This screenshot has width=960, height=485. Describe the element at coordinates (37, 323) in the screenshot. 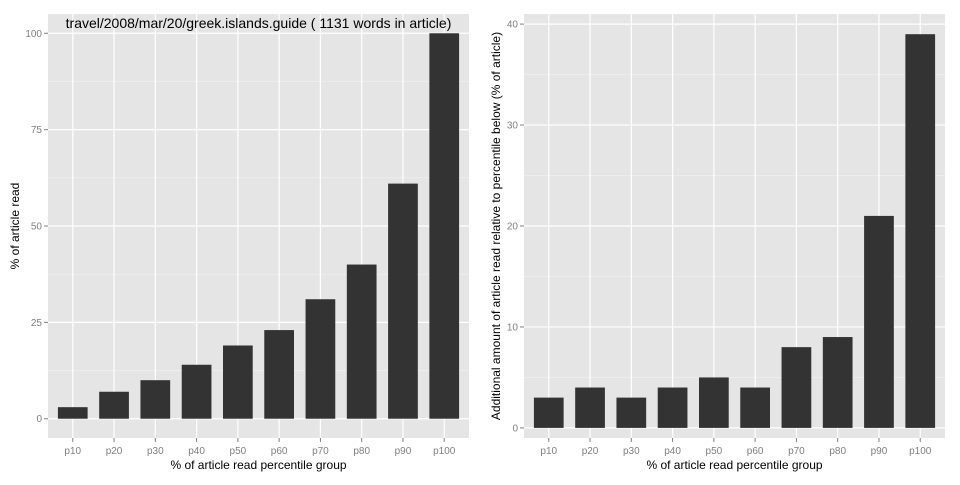

I see `y-tick-label: 25` at that location.